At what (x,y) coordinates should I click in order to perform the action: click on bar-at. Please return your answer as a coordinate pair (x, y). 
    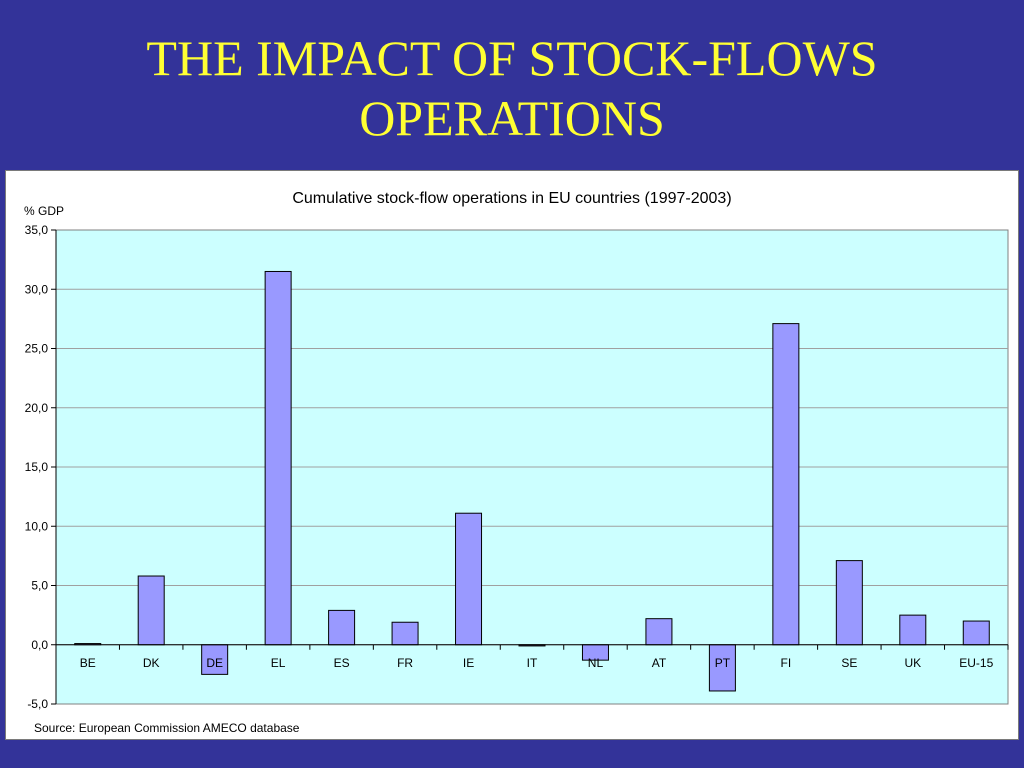
    Looking at the image, I should click on (659, 632).